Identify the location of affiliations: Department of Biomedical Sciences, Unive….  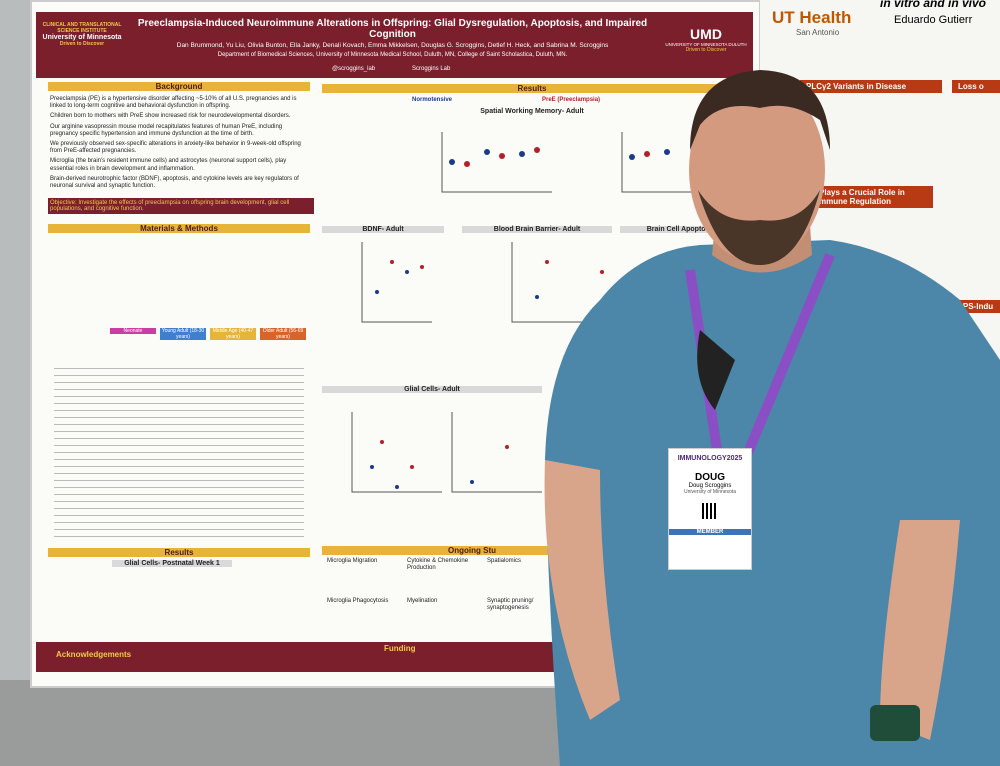
(392, 55).